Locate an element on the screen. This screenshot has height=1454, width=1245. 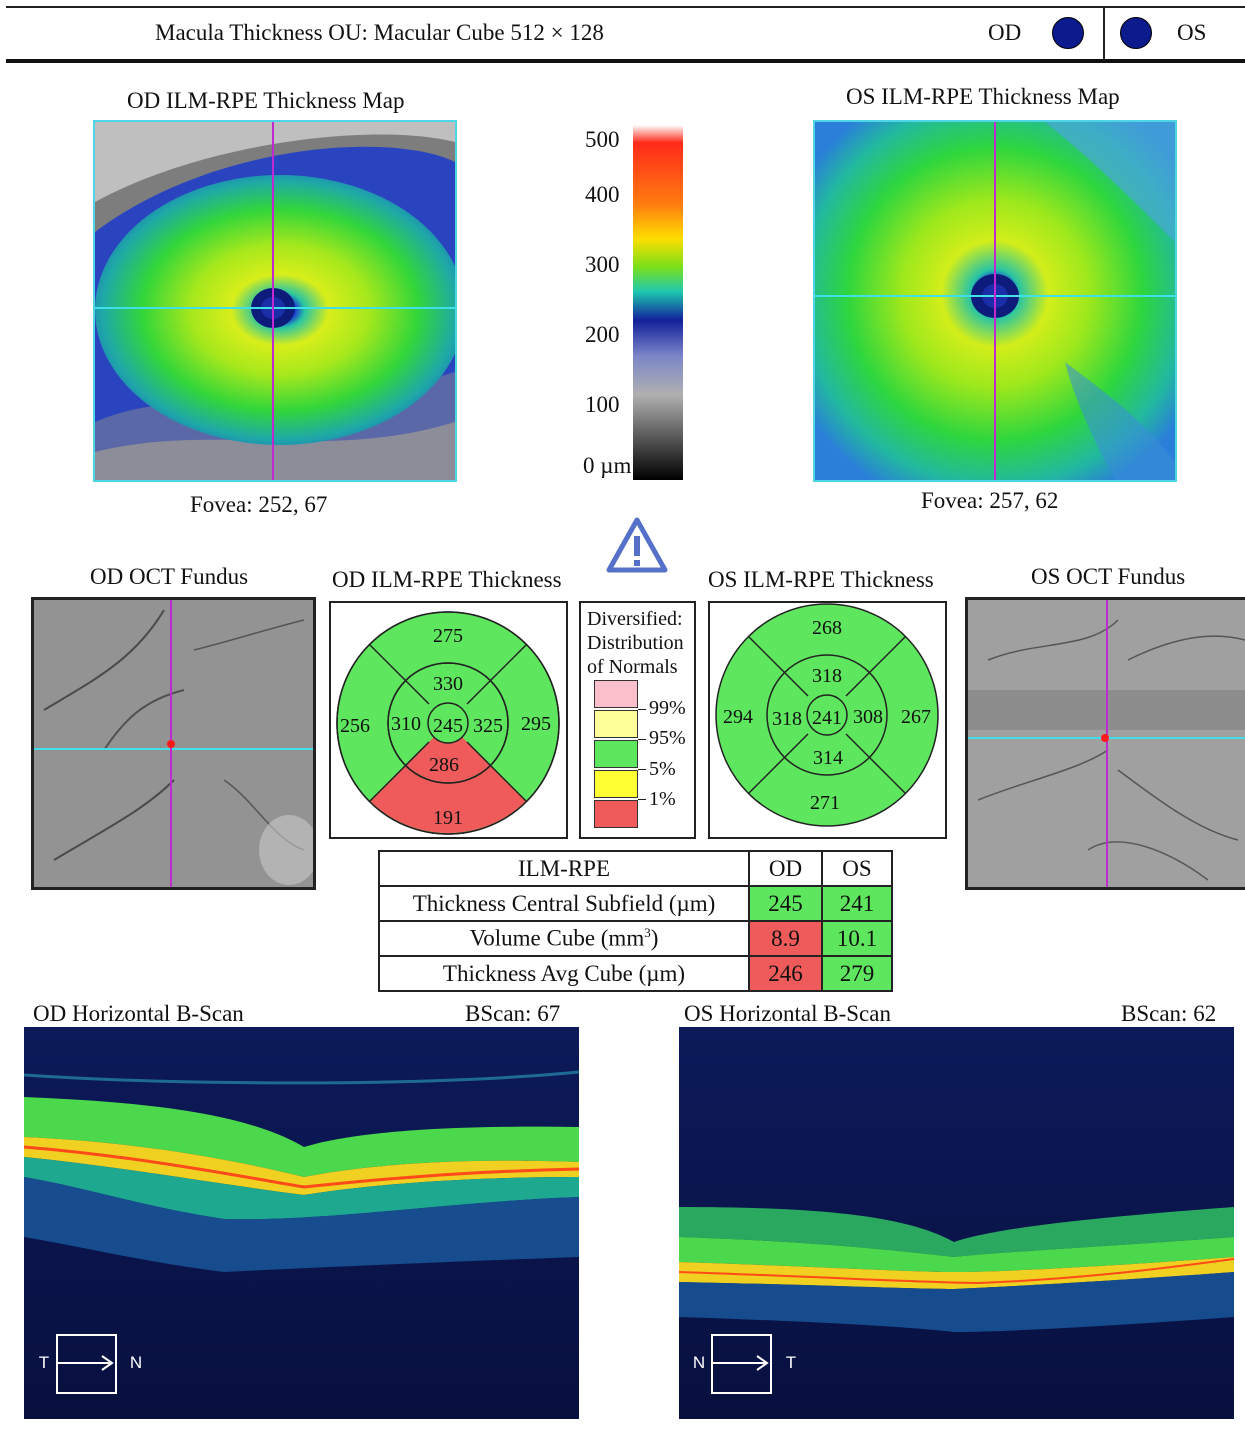
metric-os-volume-cube: 10.1 is located at coordinates (857, 938).